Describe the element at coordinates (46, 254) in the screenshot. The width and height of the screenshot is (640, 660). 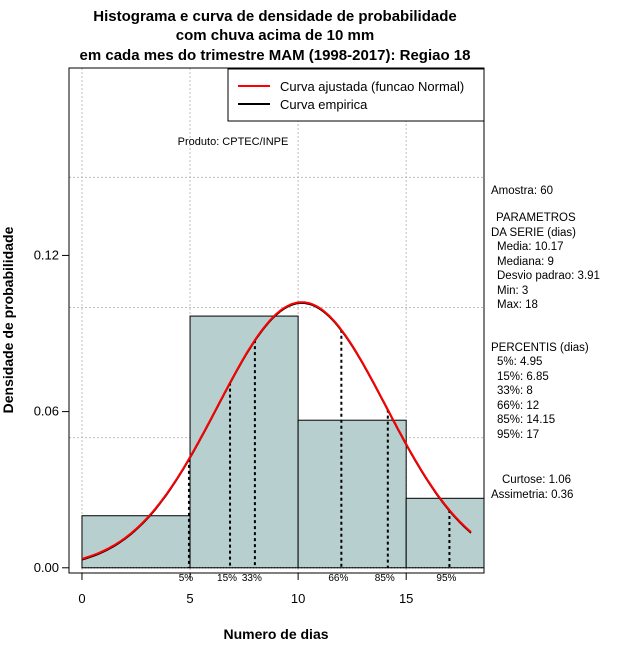
I see `y-tick-label: 0.12` at that location.